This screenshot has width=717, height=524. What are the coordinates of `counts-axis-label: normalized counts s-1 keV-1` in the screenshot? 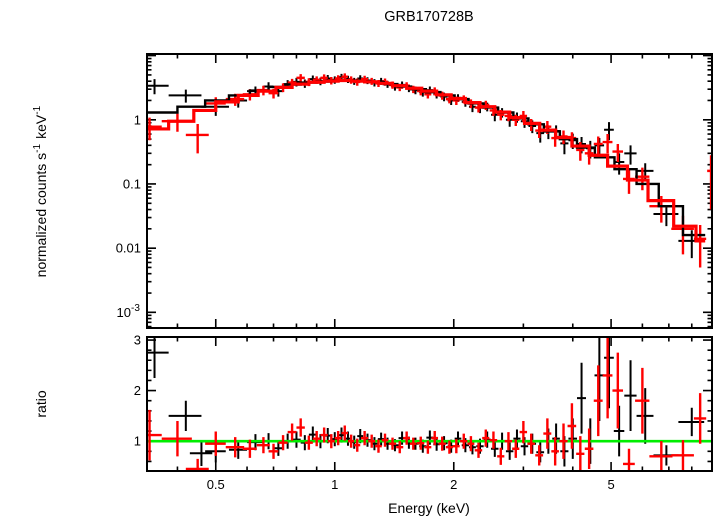 It's located at (40, 191).